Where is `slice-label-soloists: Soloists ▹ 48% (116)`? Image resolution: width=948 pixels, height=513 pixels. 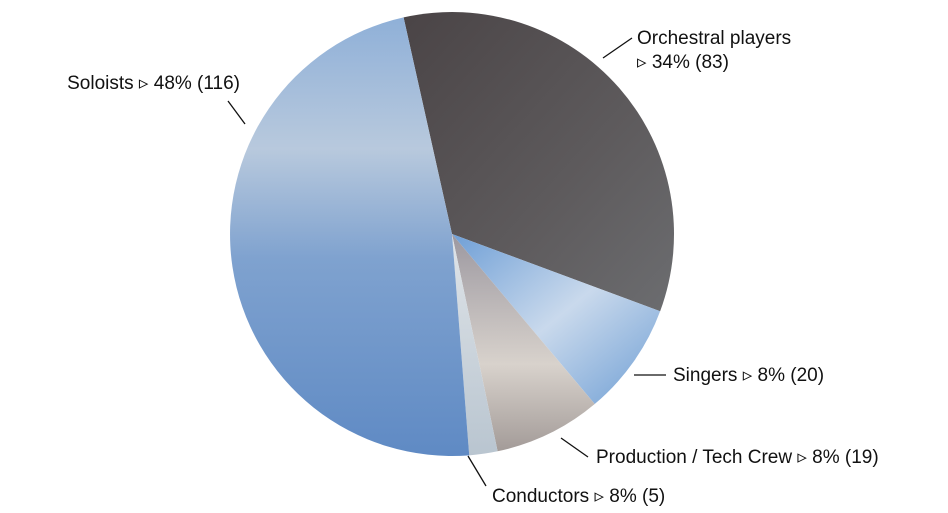
slice-label-soloists: Soloists ▹ 48% (116) is located at coordinates (153, 83).